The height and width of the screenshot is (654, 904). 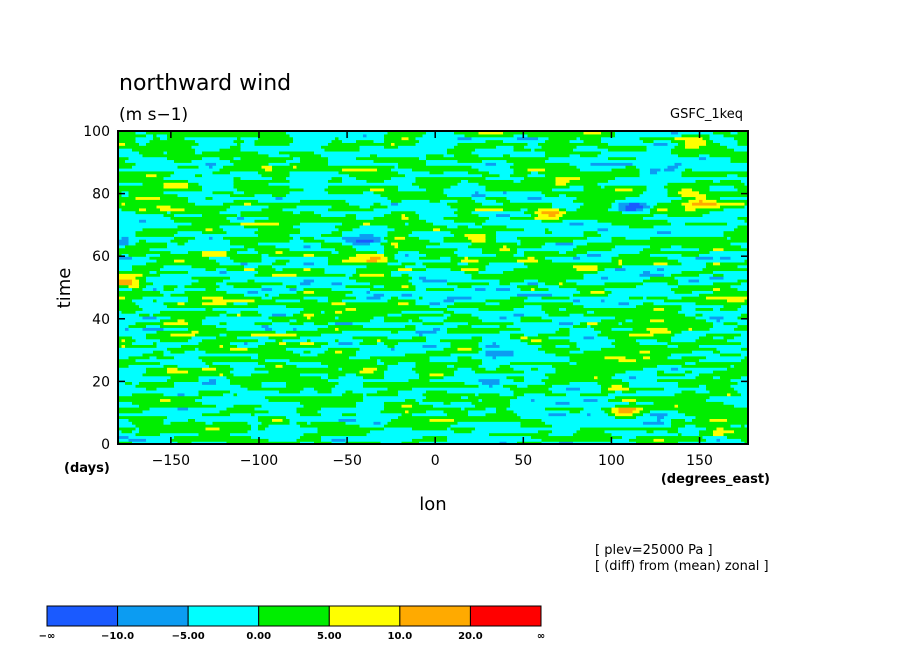 I want to click on x-tick-label: 0, so click(x=435, y=461).